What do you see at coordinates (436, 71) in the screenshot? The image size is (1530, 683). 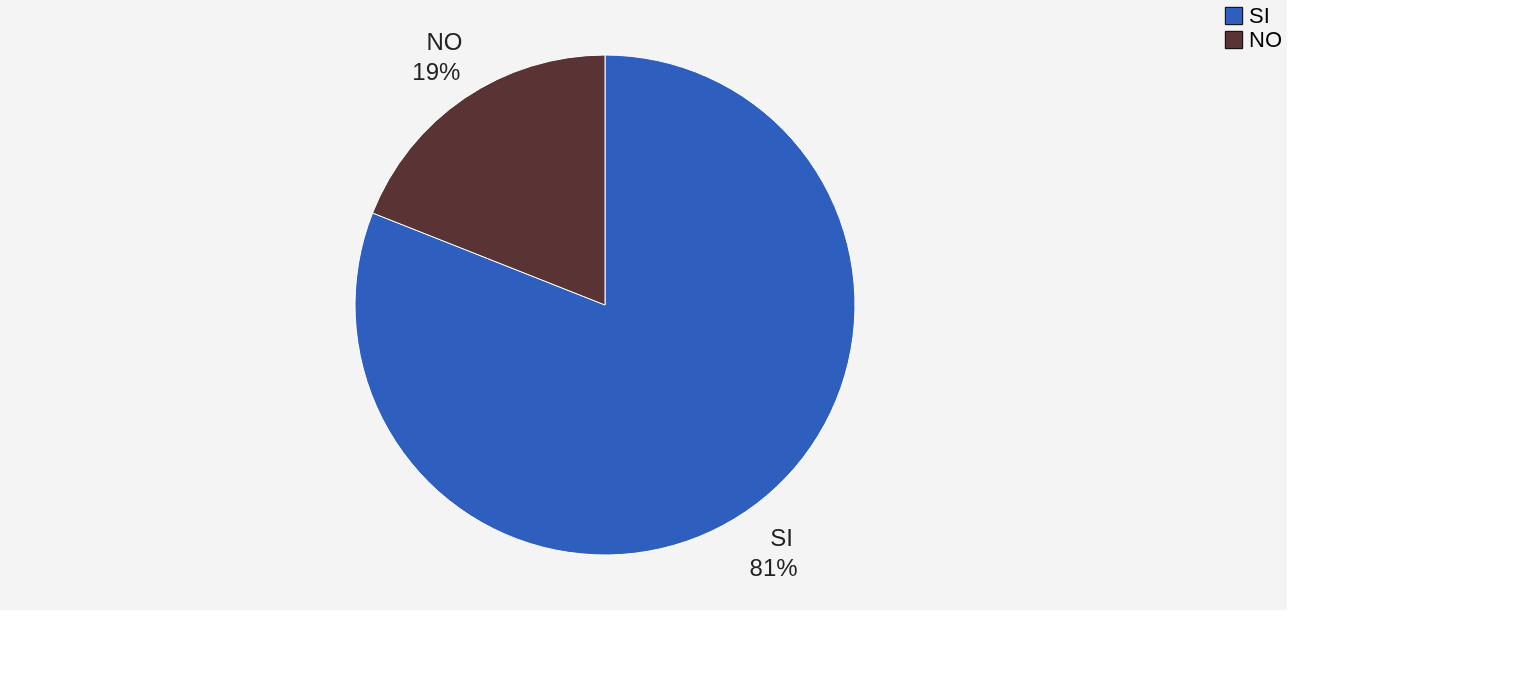 I see `data-label: 19%` at bounding box center [436, 71].